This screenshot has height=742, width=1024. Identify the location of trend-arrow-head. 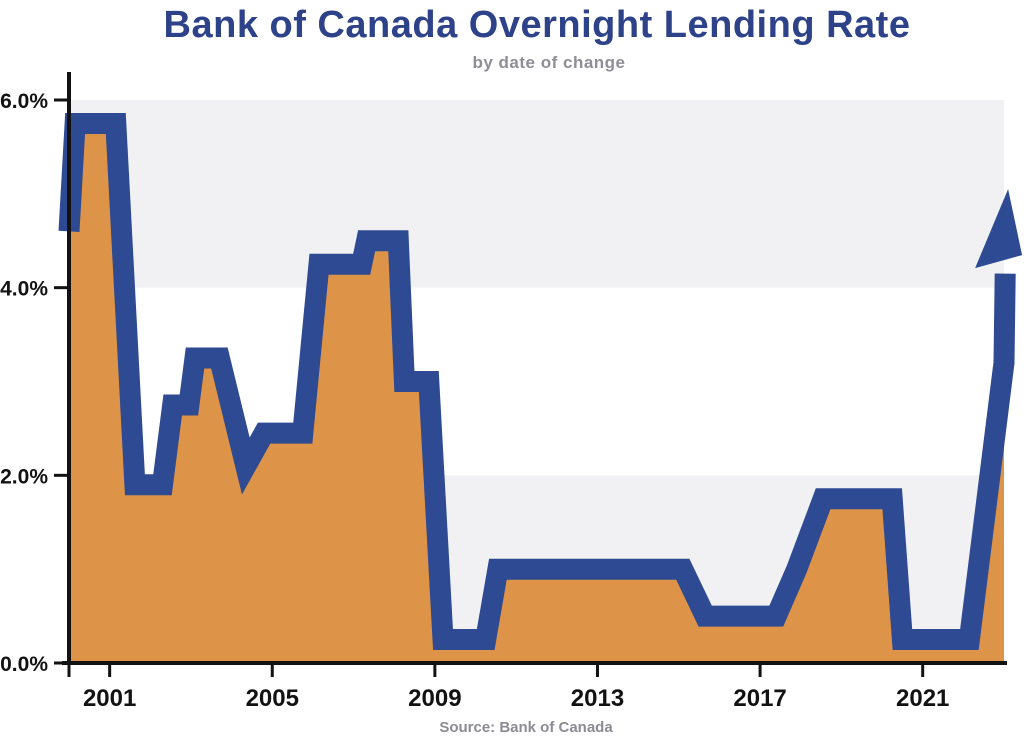
(999, 229).